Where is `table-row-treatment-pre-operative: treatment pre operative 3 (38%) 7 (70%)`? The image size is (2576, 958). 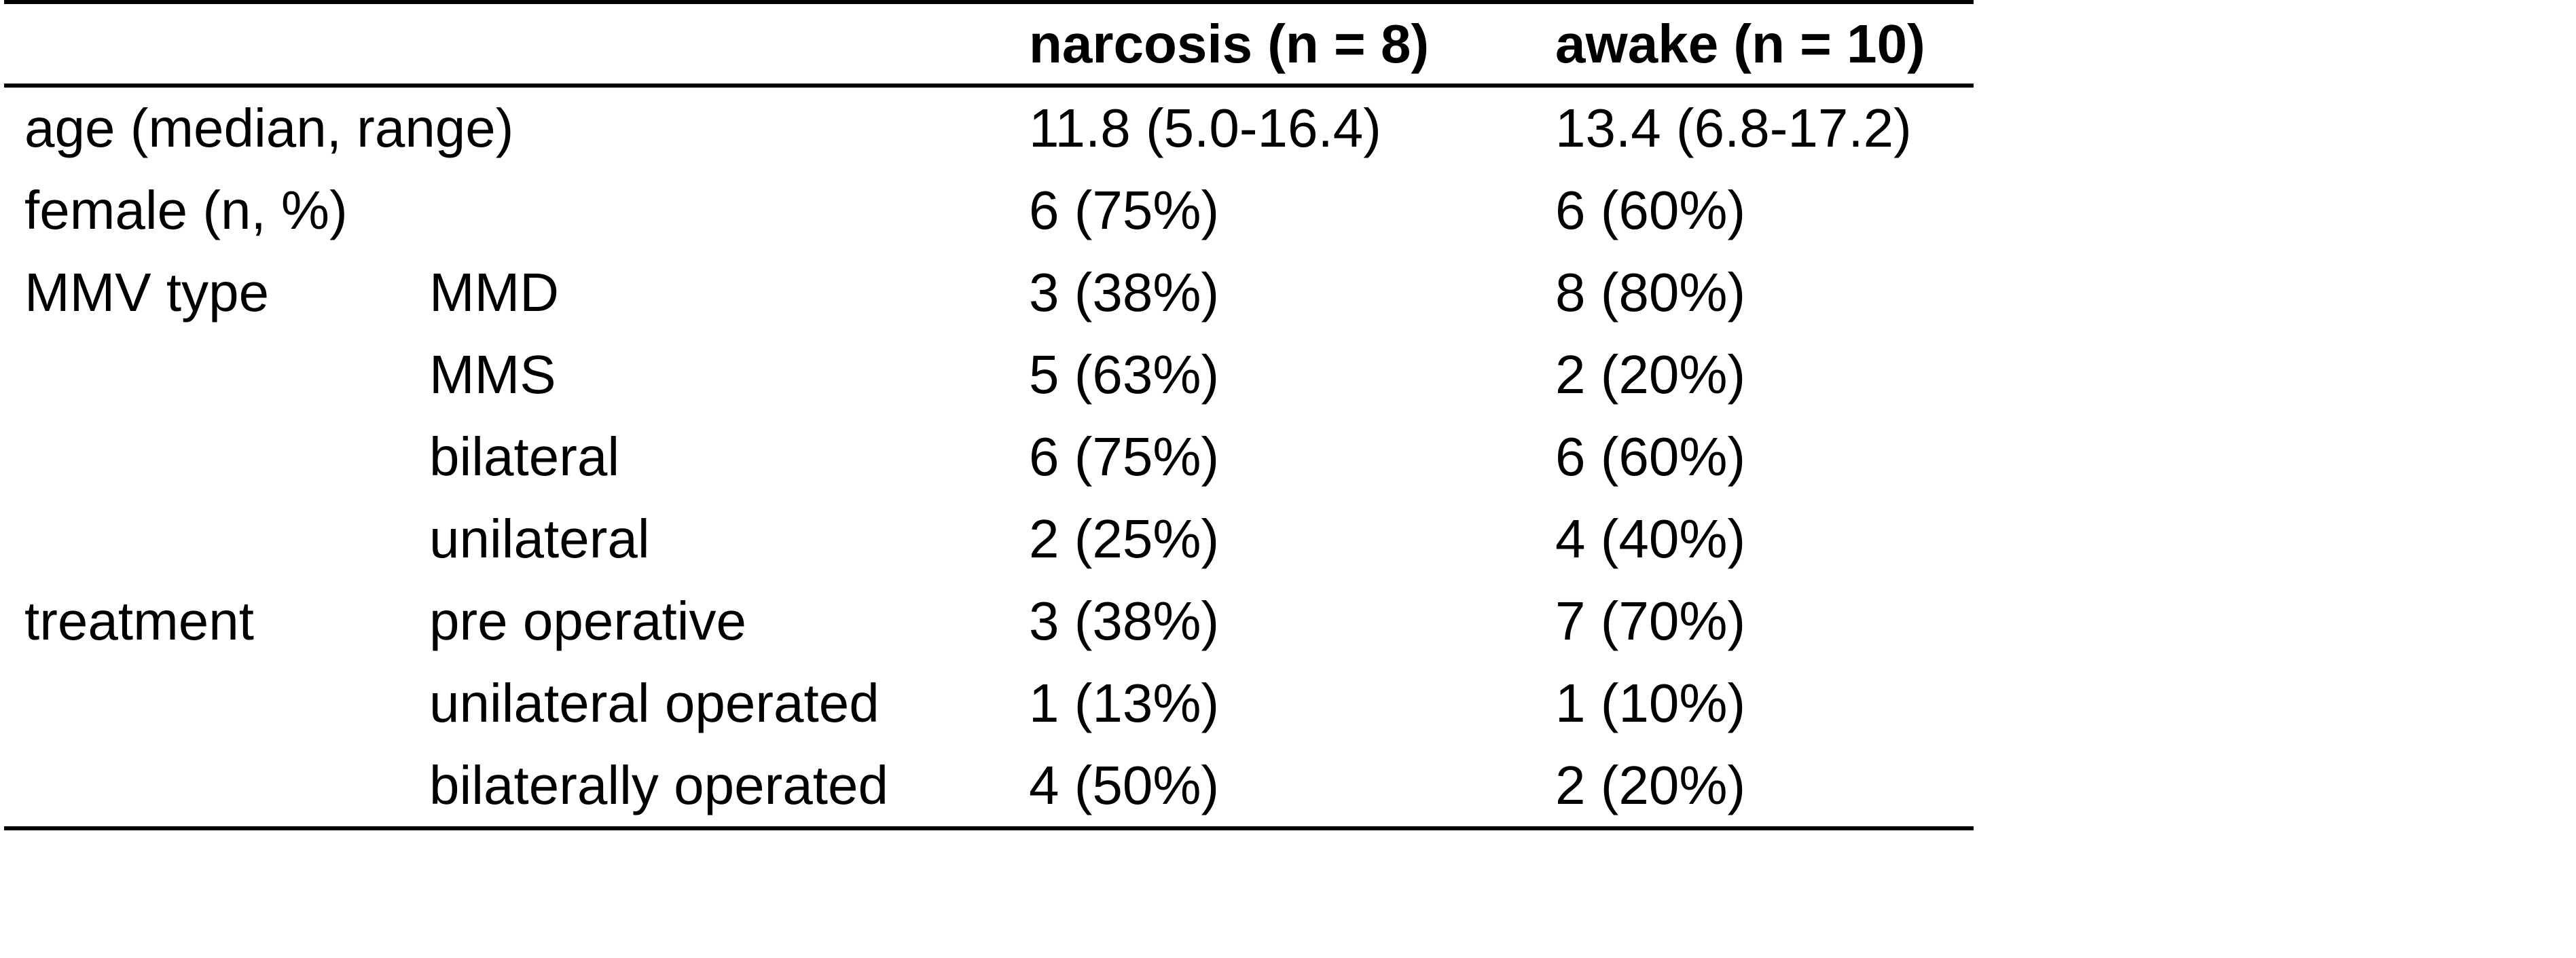
table-row-treatment-pre-operative: treatment pre operative 3 (38%) 7 (70%) is located at coordinates (989, 621).